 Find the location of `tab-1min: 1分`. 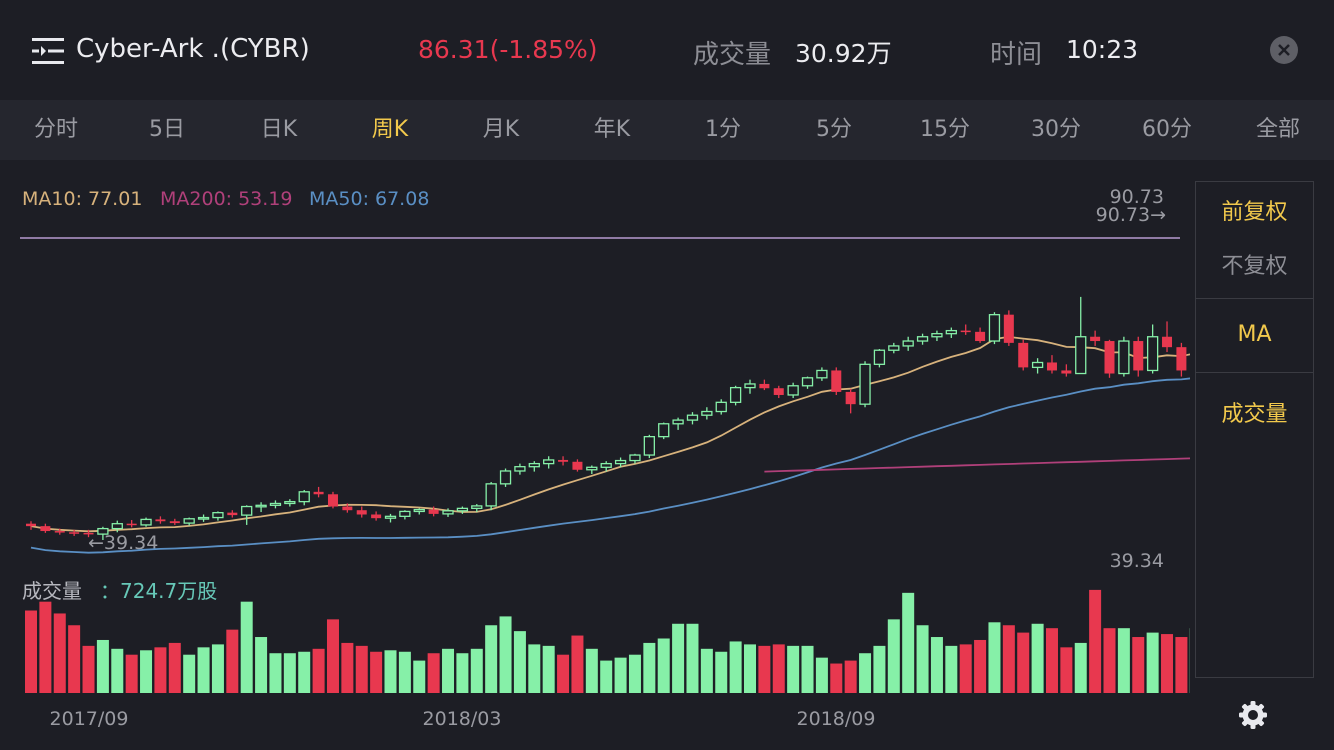

tab-1min: 1分 is located at coordinates (723, 129).